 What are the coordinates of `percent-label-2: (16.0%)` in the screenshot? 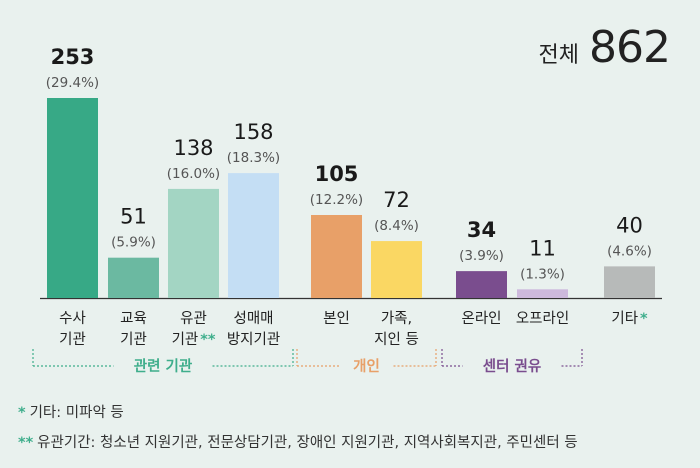 It's located at (193, 174).